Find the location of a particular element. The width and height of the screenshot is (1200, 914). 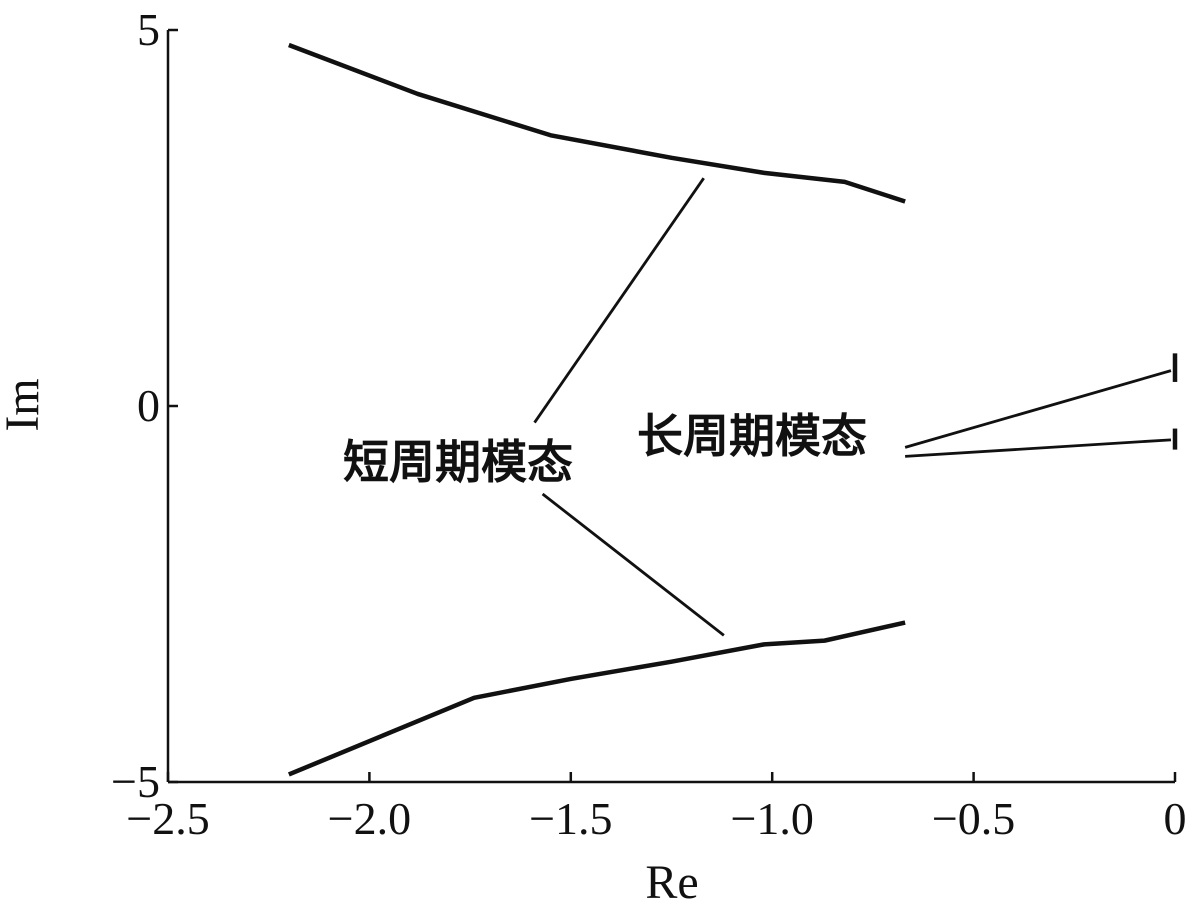

series-short-period-lower is located at coordinates (596, 698).